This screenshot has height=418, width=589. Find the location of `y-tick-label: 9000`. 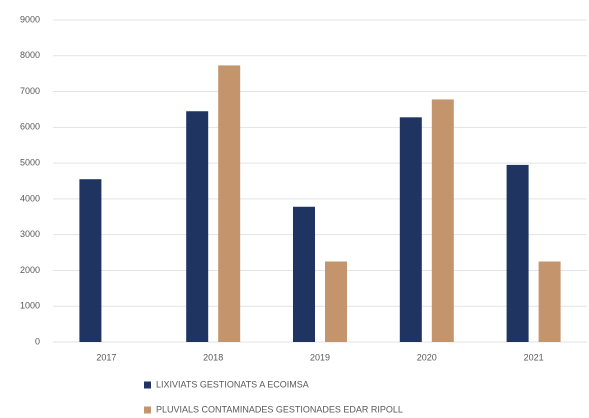

y-tick-label: 9000 is located at coordinates (30, 19).